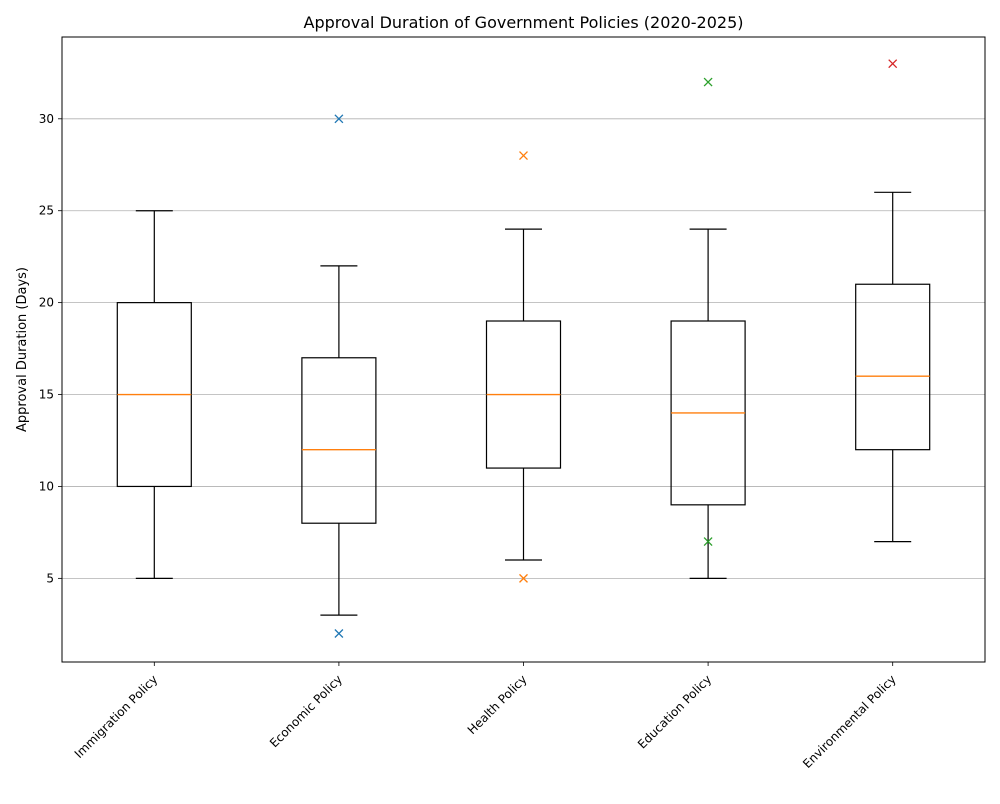 The height and width of the screenshot is (804, 1000). What do you see at coordinates (46, 486) in the screenshot?
I see `y-tick-label: 10` at bounding box center [46, 486].